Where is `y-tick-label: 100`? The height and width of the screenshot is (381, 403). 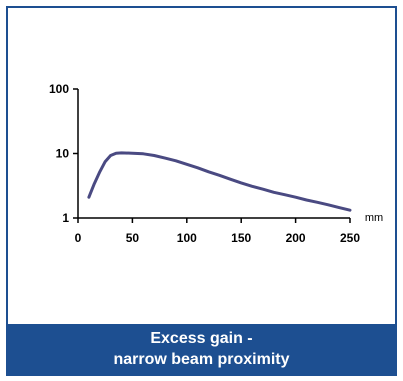 y-tick-label: 100 is located at coordinates (59, 89).